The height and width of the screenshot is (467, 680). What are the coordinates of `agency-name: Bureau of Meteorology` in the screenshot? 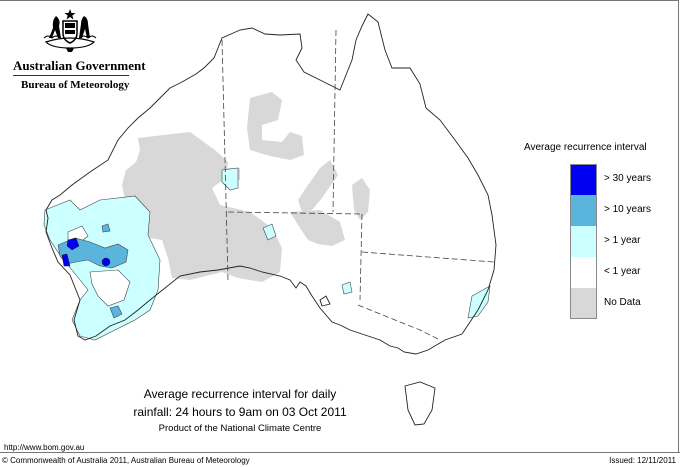 It's located at (75, 85).